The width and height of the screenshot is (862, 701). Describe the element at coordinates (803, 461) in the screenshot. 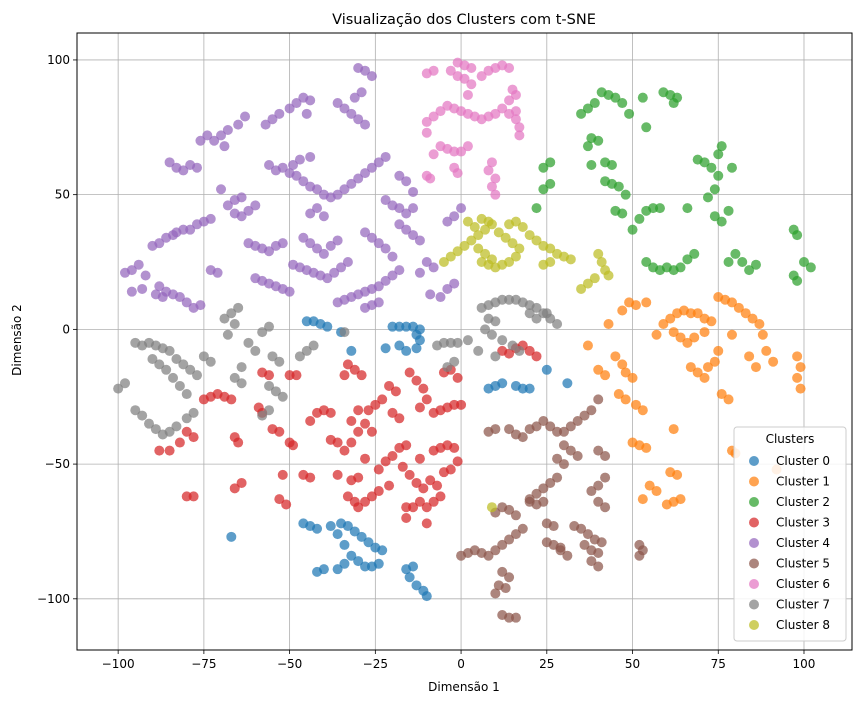

I see `legend-label: Cluster 0` at that location.